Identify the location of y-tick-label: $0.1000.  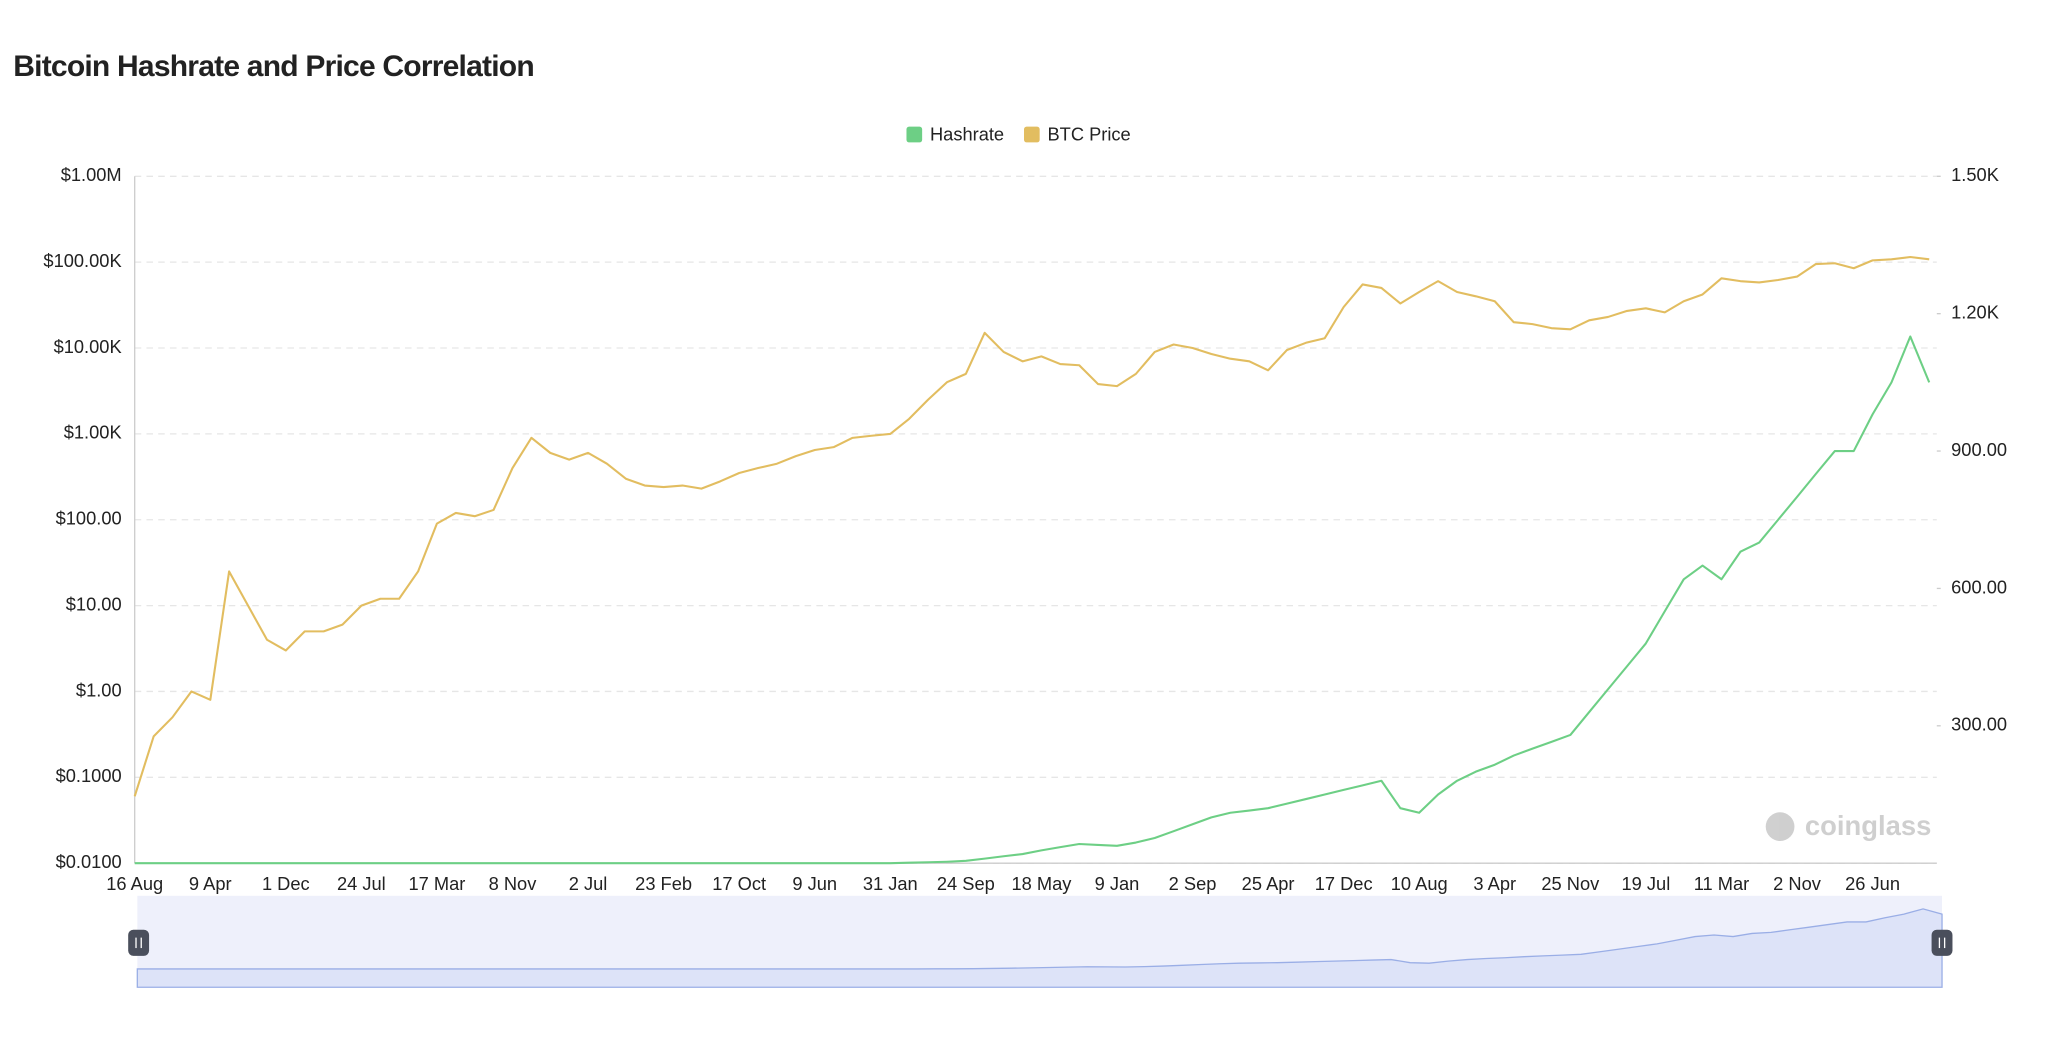
(89, 775).